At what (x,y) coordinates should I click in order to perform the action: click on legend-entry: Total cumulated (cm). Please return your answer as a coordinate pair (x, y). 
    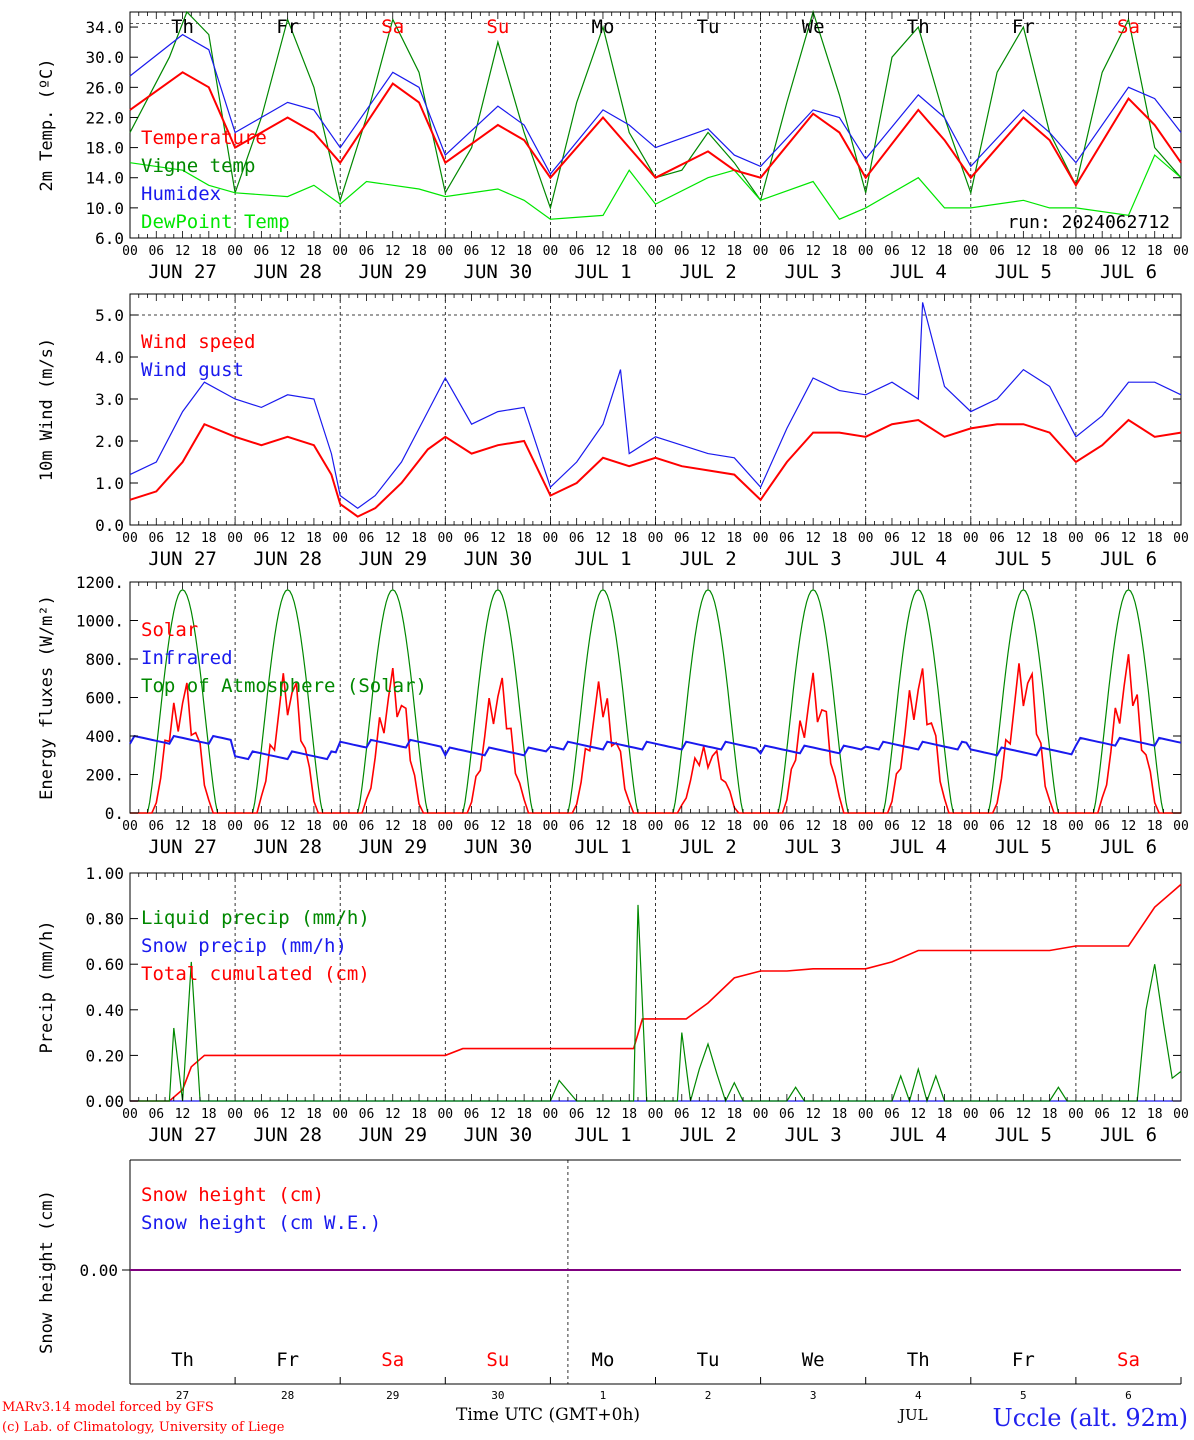
    Looking at the image, I should click on (255, 974).